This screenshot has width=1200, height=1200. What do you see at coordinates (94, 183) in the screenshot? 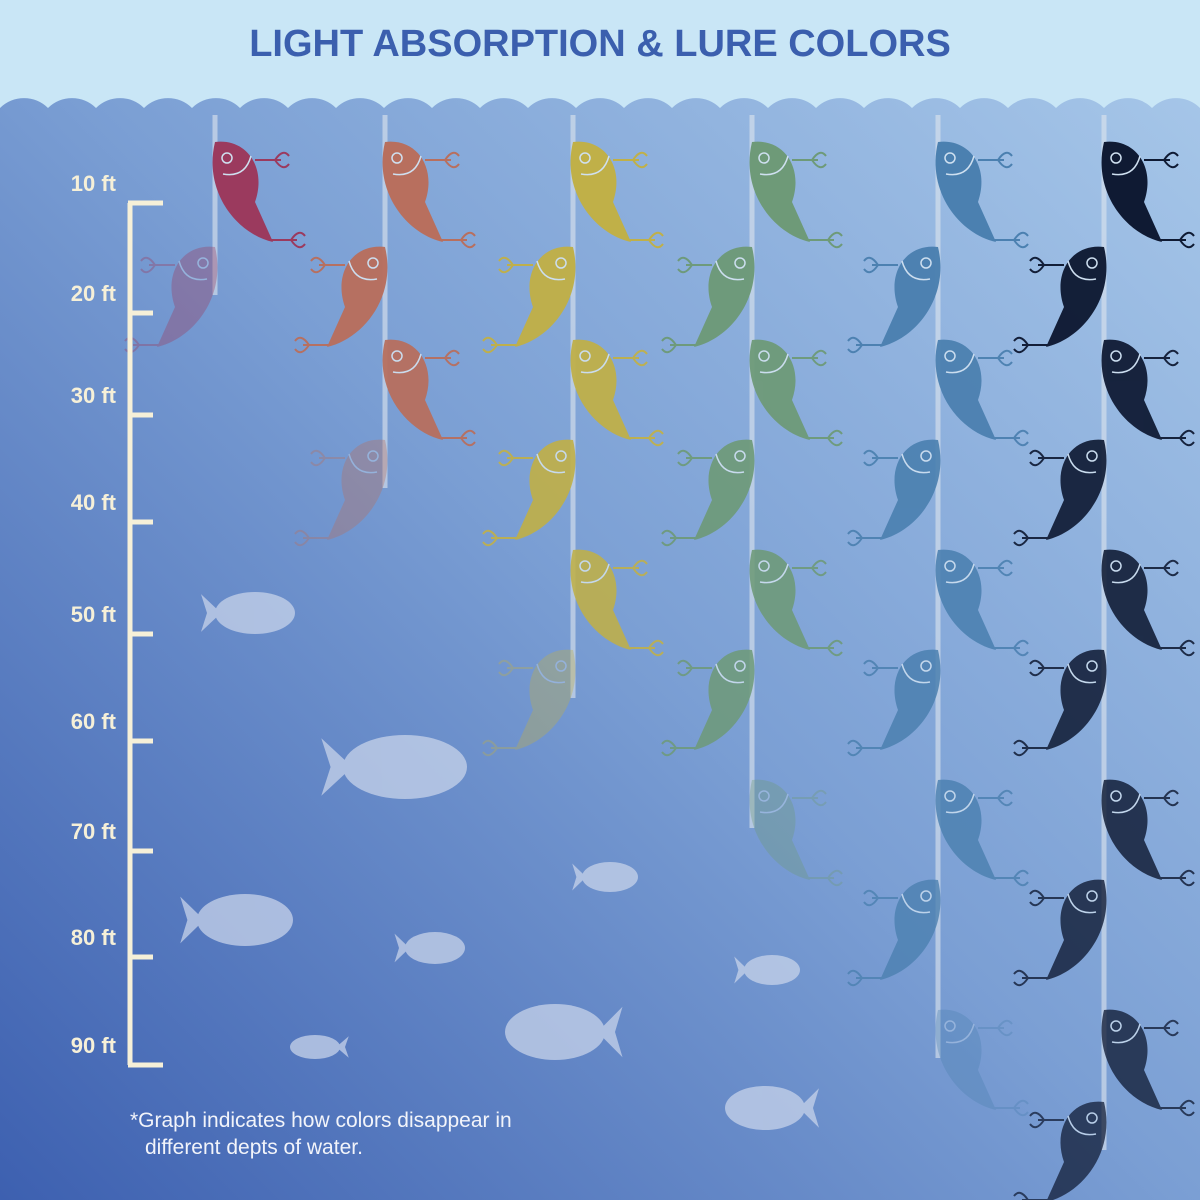
I see `depth-label: 10 ft` at bounding box center [94, 183].